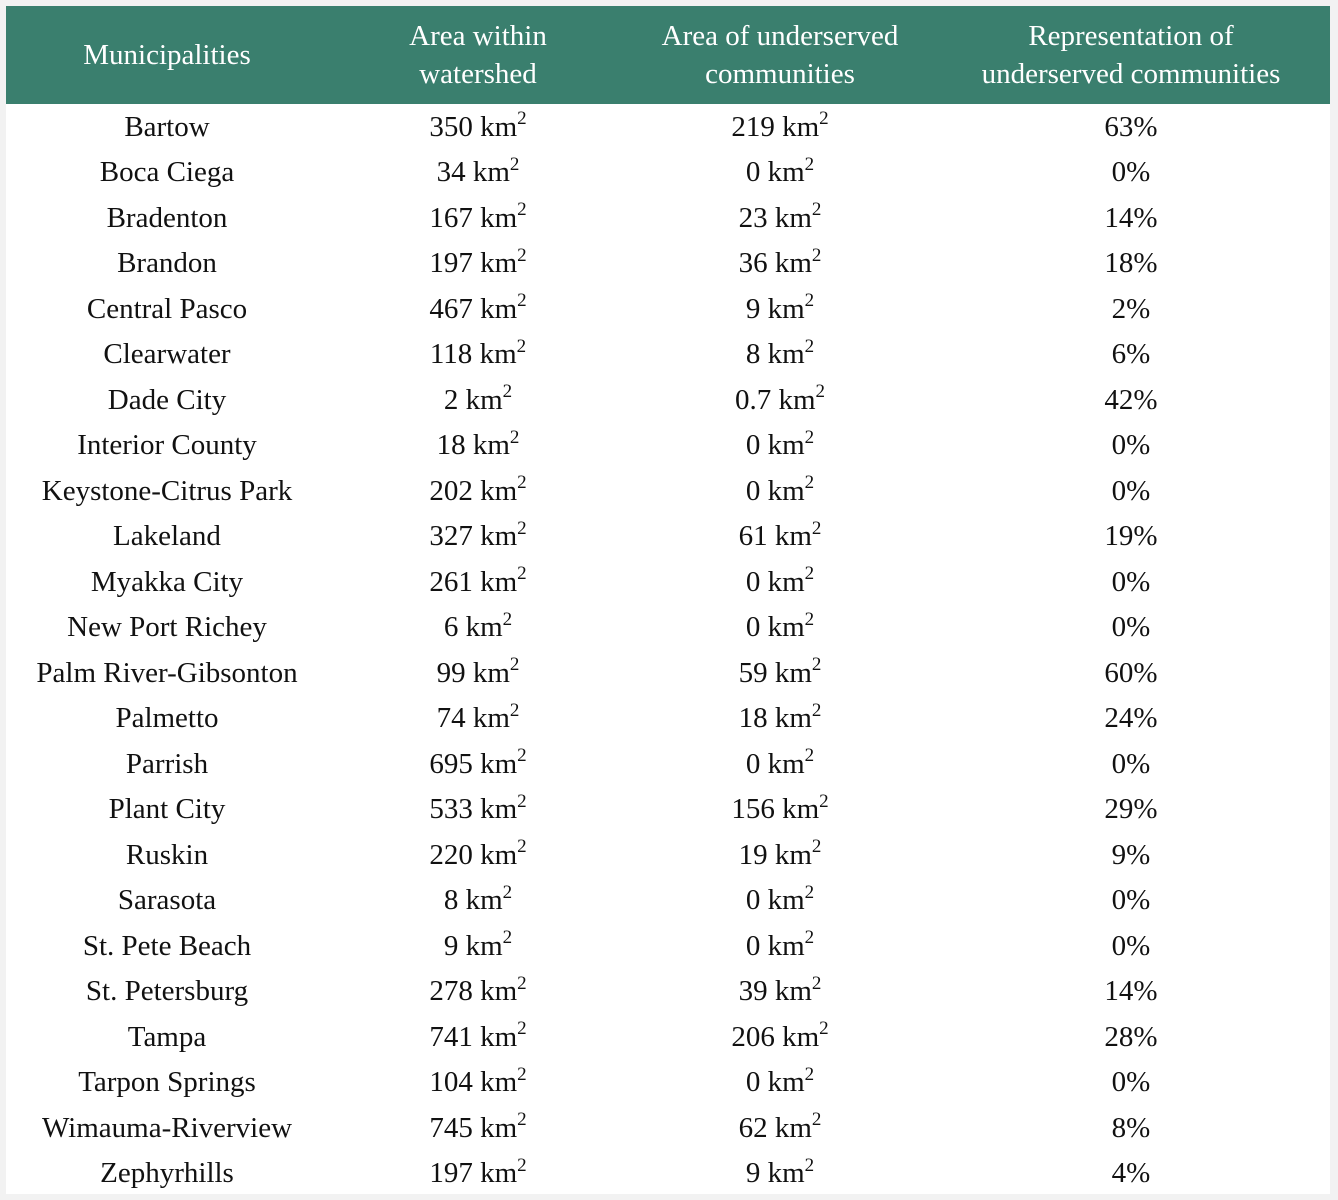  What do you see at coordinates (753, 809) in the screenshot?
I see `area-underserved-cell-value: 156` at bounding box center [753, 809].